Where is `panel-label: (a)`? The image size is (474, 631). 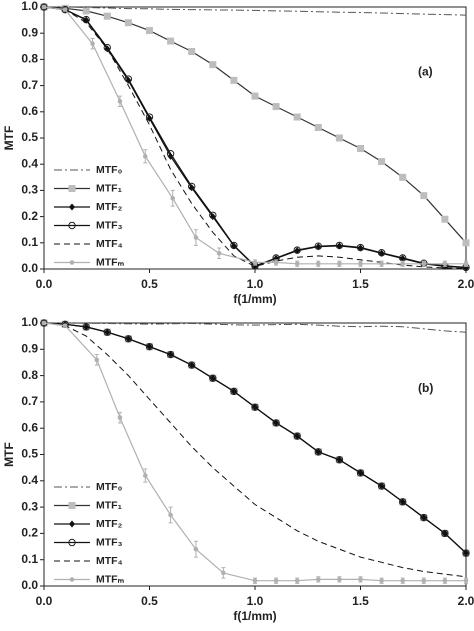 panel-label: (a) is located at coordinates (425, 72).